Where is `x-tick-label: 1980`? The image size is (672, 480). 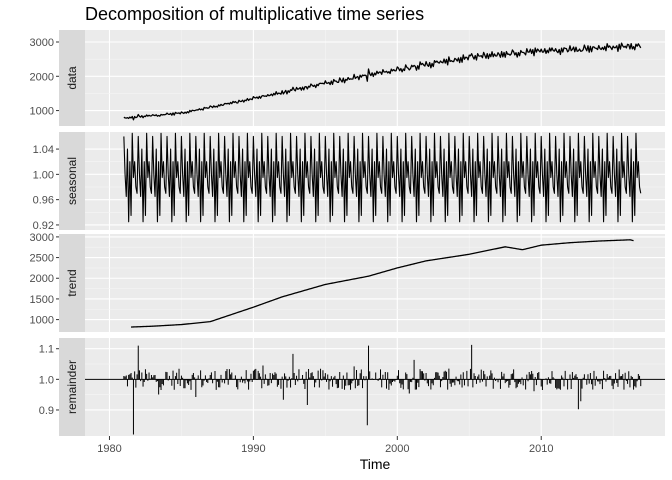 x-tick-label: 1980 is located at coordinates (109, 449).